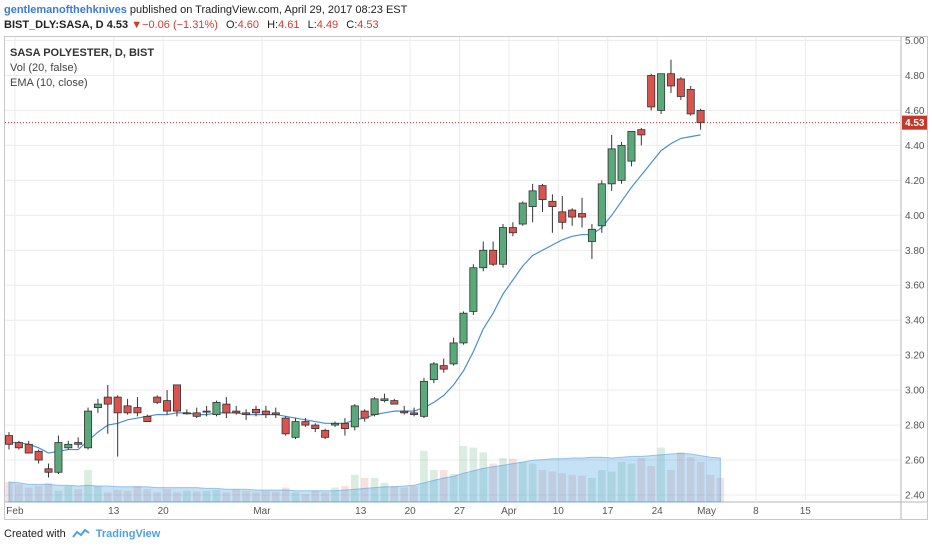 This screenshot has width=932, height=550. Describe the element at coordinates (915, 181) in the screenshot. I see `y-tick-label: 4.20` at that location.